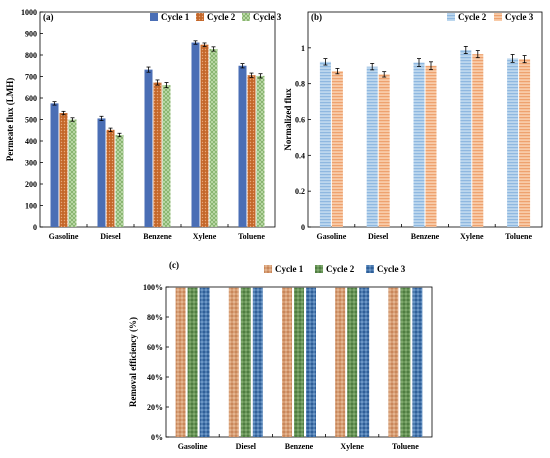 This screenshot has height=458, width=550. I want to click on y-tick-label: 0.2, so click(300, 191).